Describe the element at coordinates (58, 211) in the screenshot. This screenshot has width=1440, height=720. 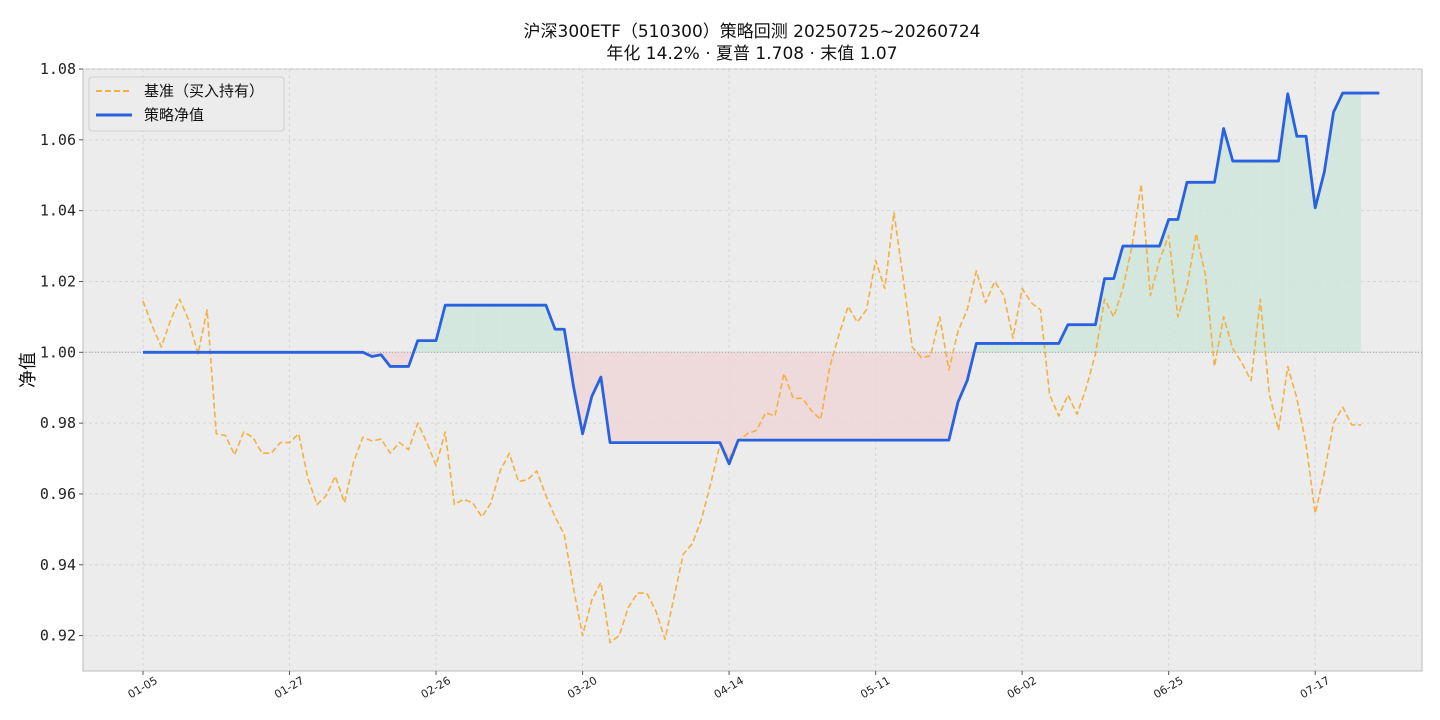
I see `y-tick-label: 1.04` at that location.